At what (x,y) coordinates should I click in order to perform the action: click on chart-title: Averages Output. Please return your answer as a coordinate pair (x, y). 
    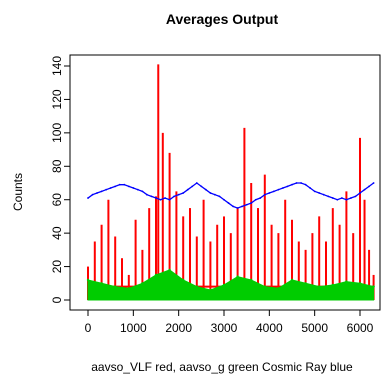
    Looking at the image, I should click on (222, 19).